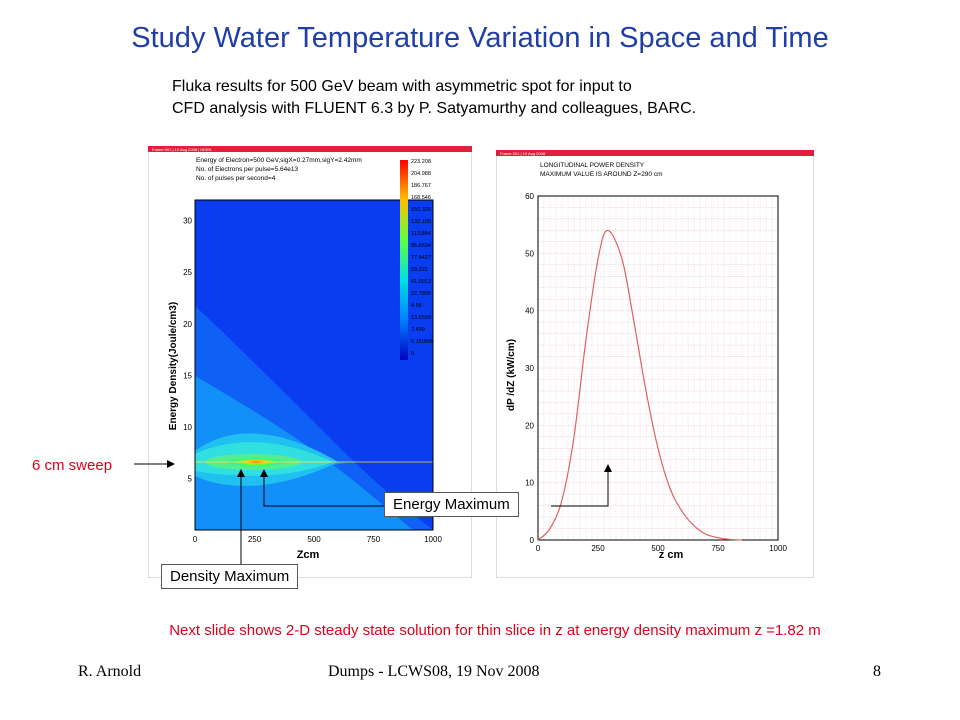  What do you see at coordinates (523, 153) in the screenshot?
I see `plot-header-text: Frame 001 | 10 Aug 2008` at bounding box center [523, 153].